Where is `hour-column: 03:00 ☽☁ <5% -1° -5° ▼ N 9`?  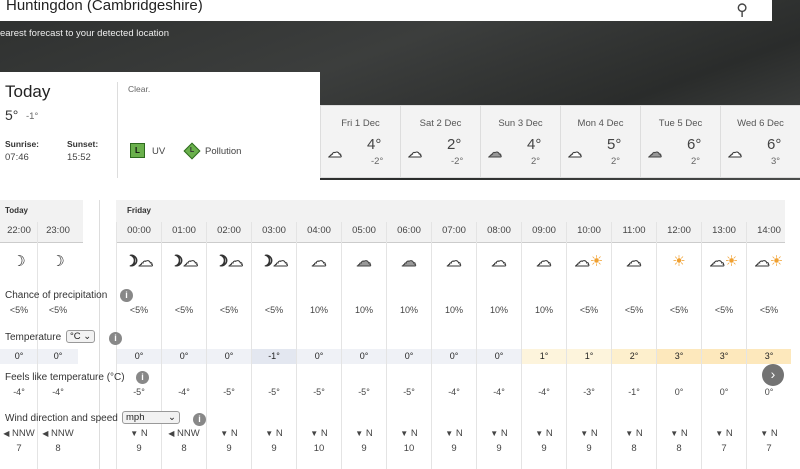 hour-column: 03:00 ☽☁ <5% -1° -5° ▼ N 9 is located at coordinates (273, 345).